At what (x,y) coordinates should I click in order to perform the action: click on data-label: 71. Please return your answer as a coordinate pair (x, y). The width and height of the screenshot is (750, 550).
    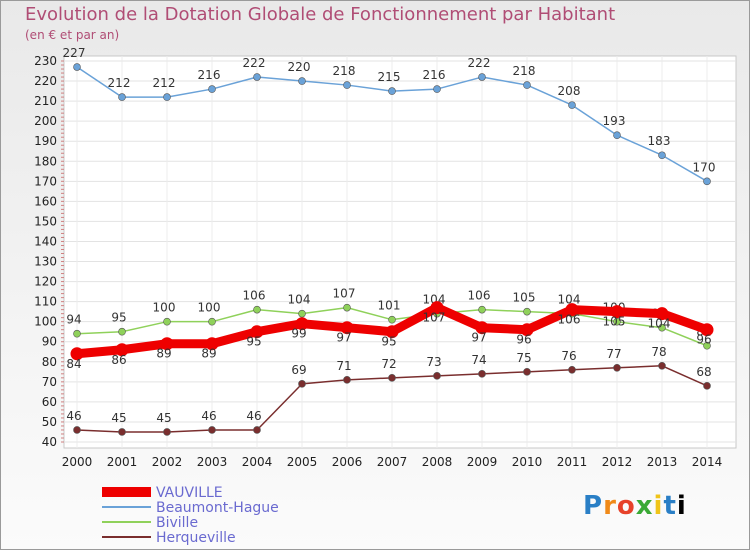
    Looking at the image, I should click on (343, 366).